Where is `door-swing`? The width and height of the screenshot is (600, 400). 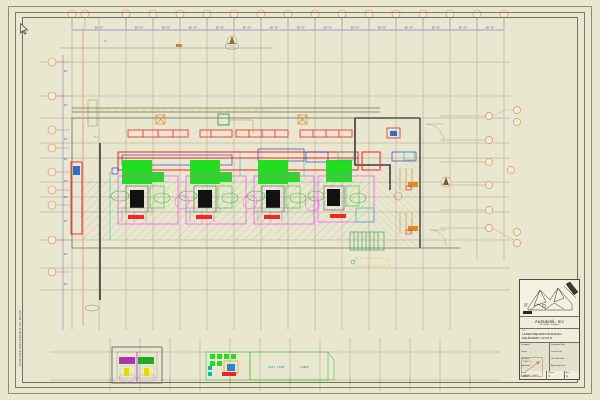
door-swing is located at coordinates (436, 185).